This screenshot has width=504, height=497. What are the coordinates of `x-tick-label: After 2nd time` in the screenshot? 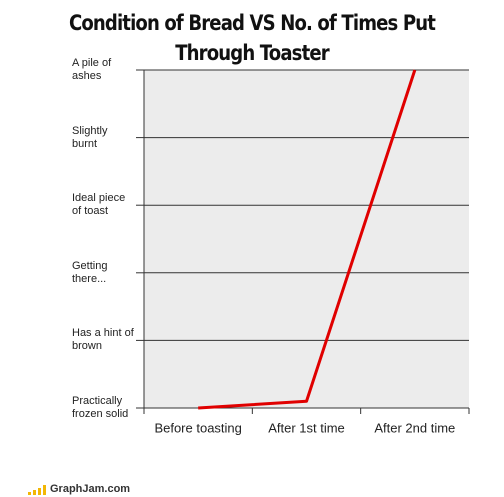 It's located at (414, 427).